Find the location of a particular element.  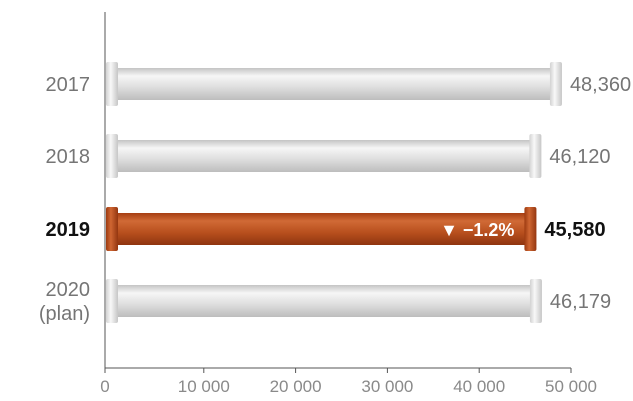

x-tick-label: 50 000 is located at coordinates (571, 386).